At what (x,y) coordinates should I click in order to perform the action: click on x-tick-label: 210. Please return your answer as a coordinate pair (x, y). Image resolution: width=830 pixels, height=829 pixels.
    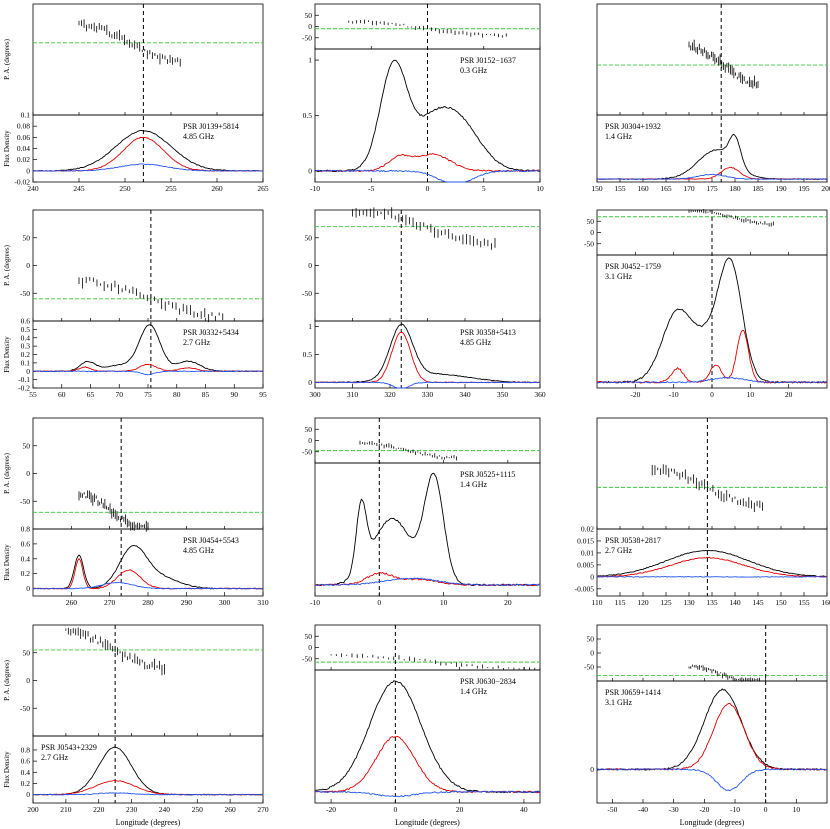
    Looking at the image, I should click on (66, 809).